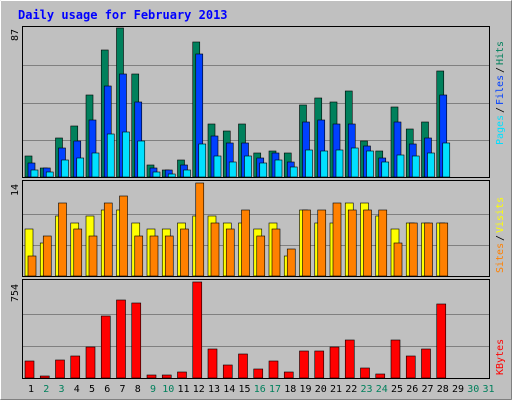 This screenshot has width=512, height=400. What do you see at coordinates (321, 389) in the screenshot?
I see `x-tick-label-20: 20` at bounding box center [321, 389].